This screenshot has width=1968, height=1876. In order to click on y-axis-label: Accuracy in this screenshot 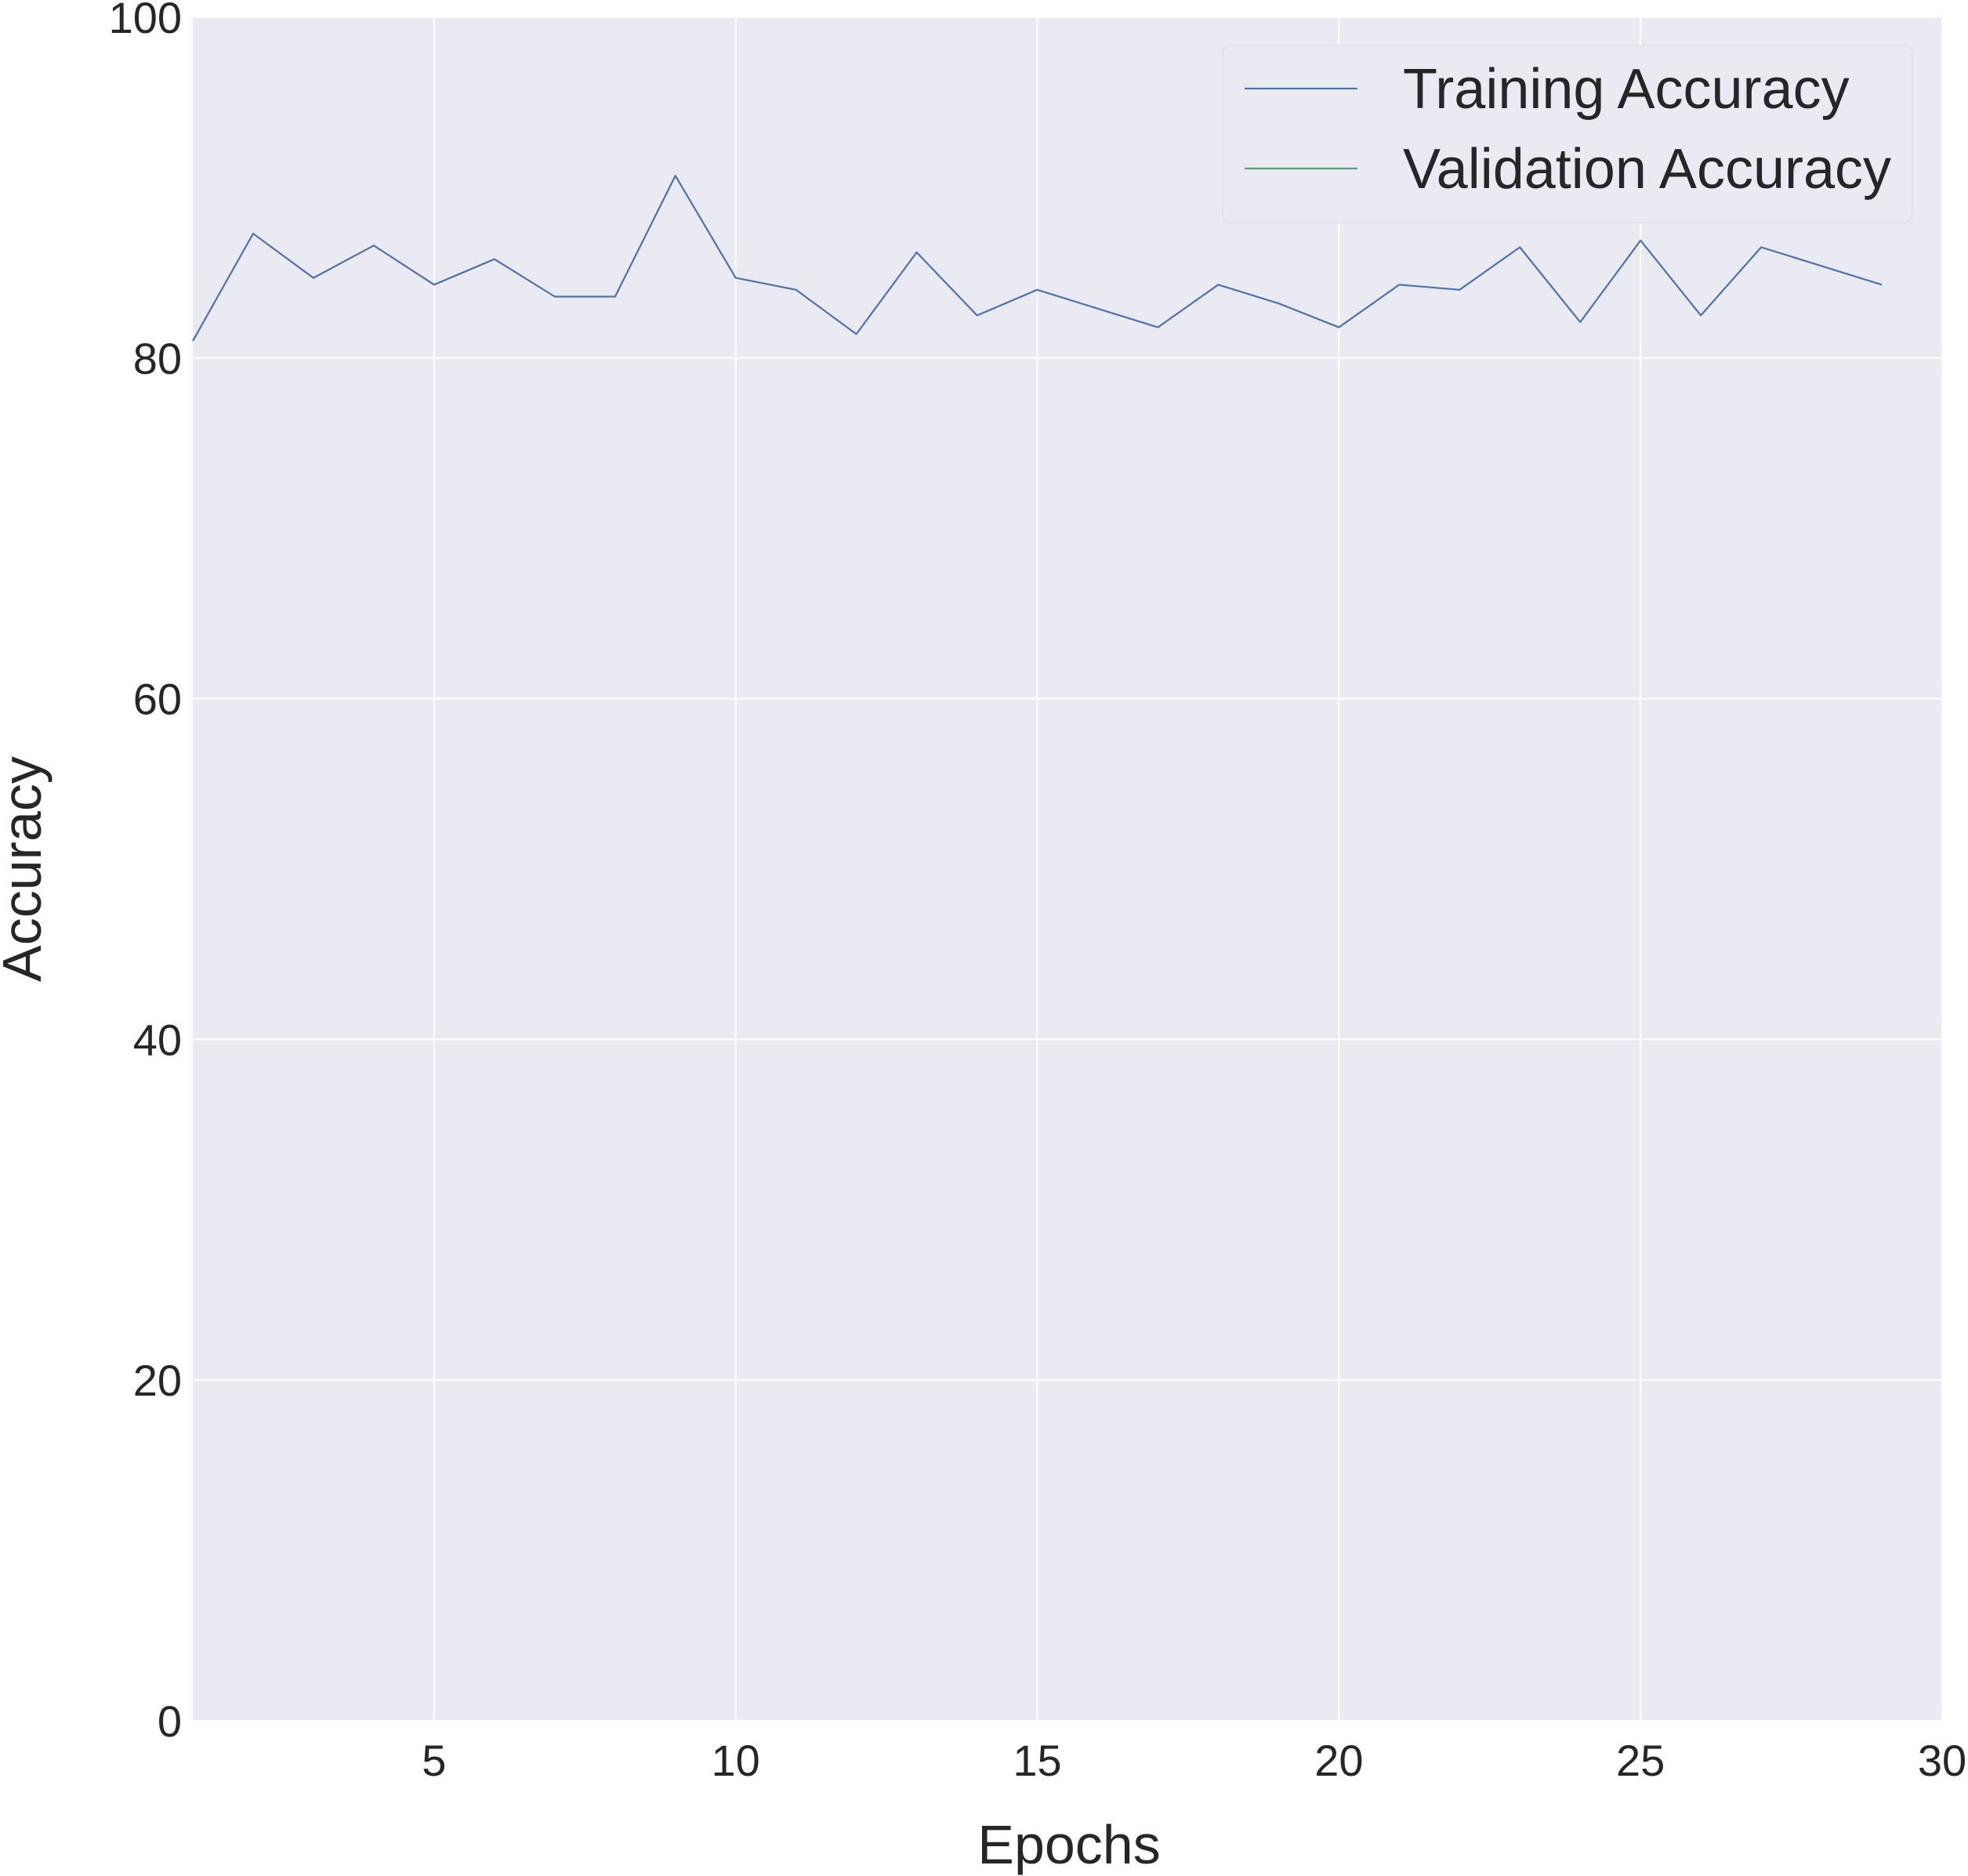, I will do `click(26, 869)`.